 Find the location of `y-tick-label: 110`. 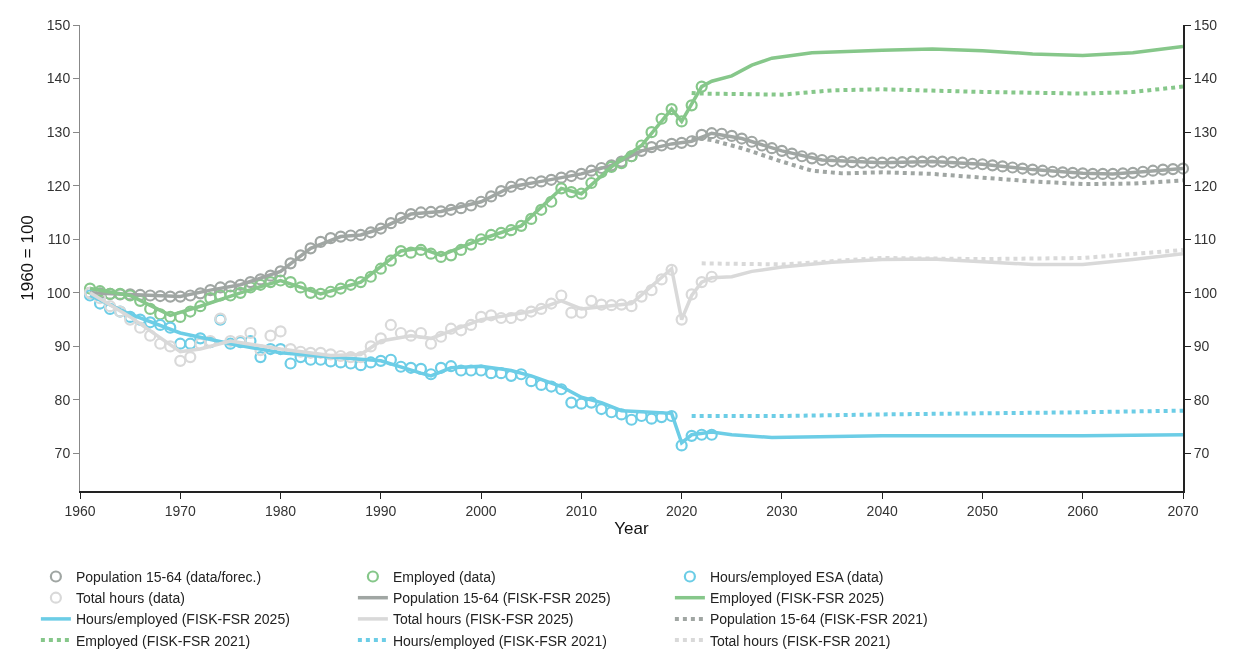

y-tick-label: 110 is located at coordinates (59, 239).